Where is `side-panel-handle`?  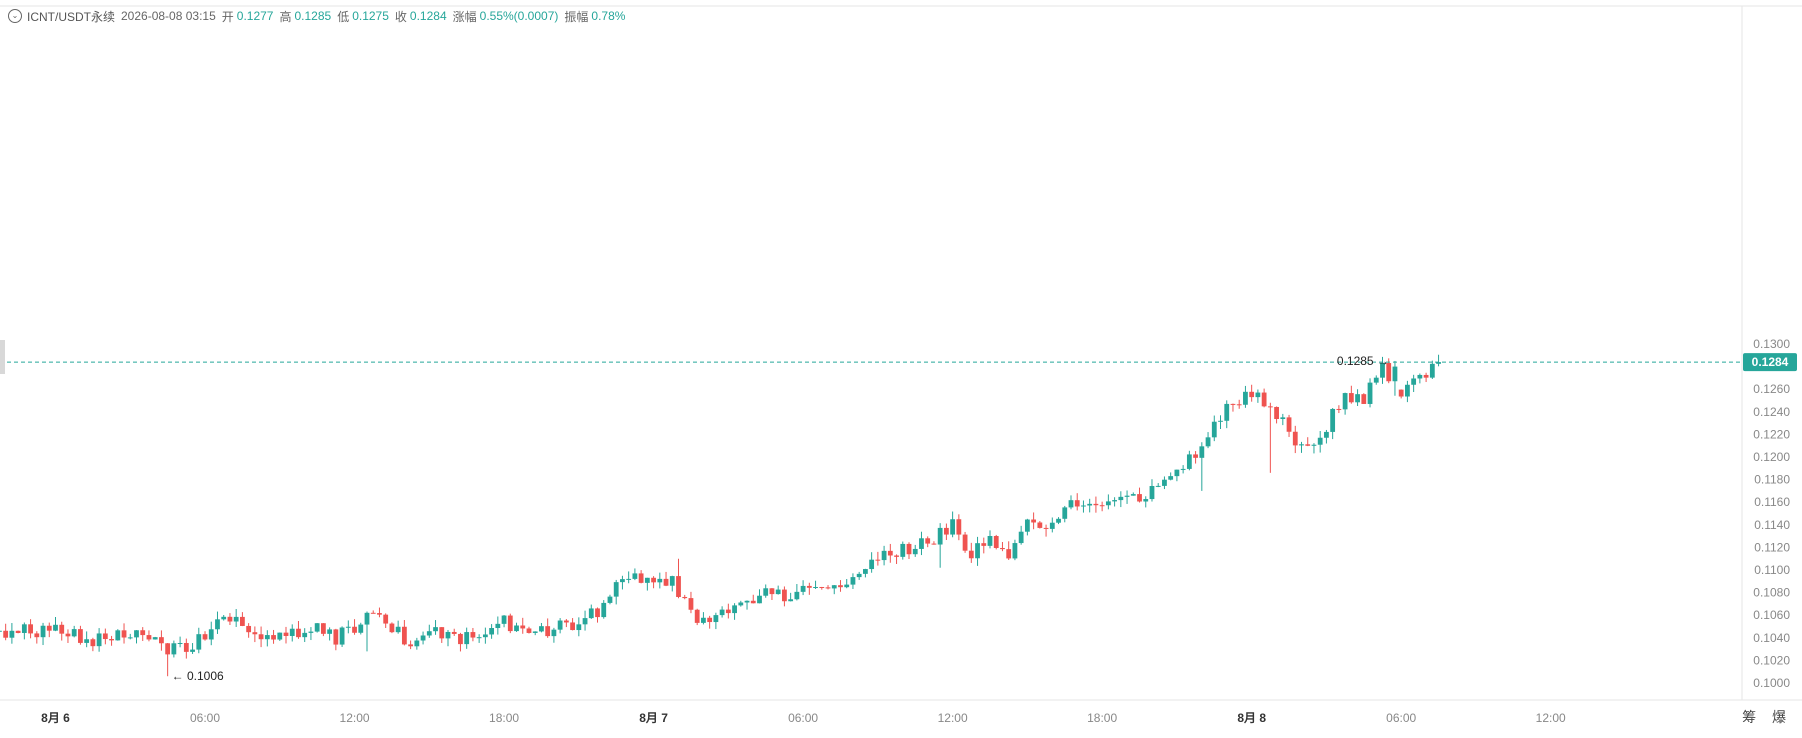
side-panel-handle is located at coordinates (2, 357).